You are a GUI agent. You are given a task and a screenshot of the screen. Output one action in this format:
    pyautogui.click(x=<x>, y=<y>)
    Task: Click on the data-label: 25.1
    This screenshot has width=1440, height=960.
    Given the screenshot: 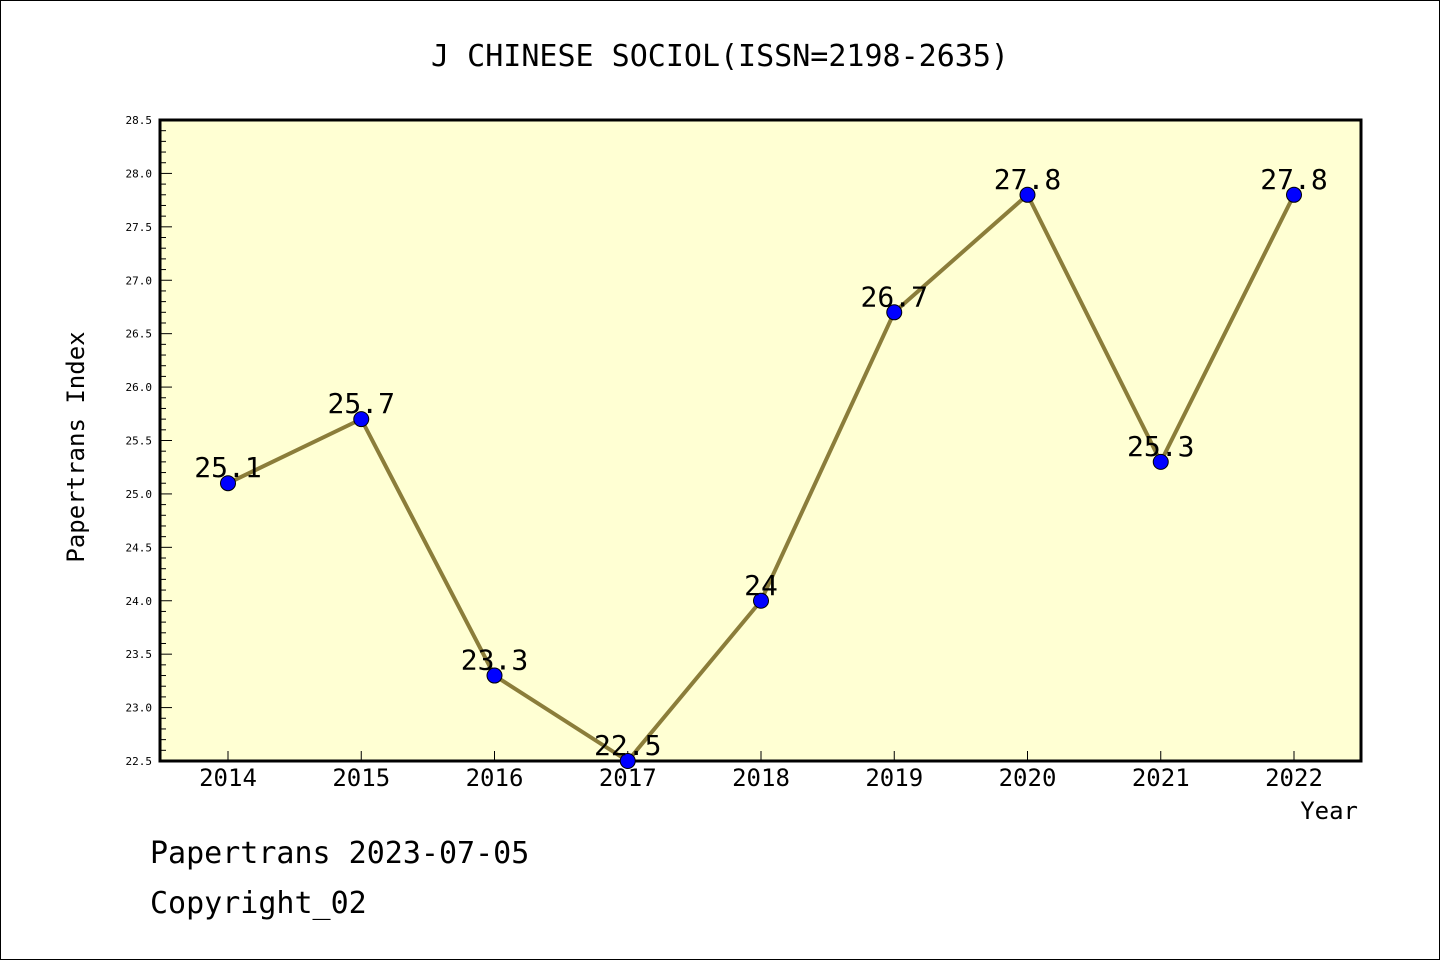 What is the action you would take?
    pyautogui.click(x=227, y=467)
    